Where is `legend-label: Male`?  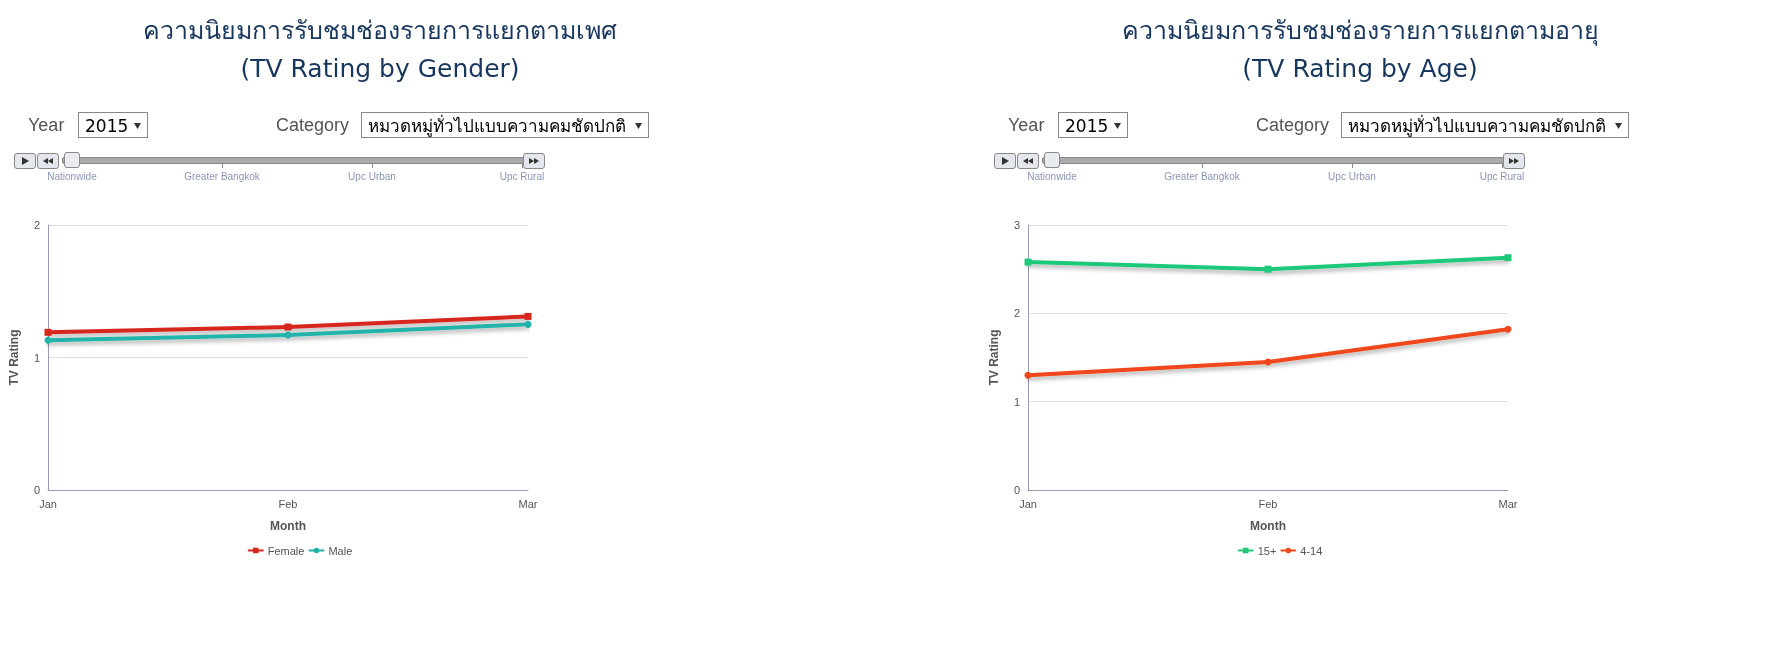 legend-label: Male is located at coordinates (340, 550).